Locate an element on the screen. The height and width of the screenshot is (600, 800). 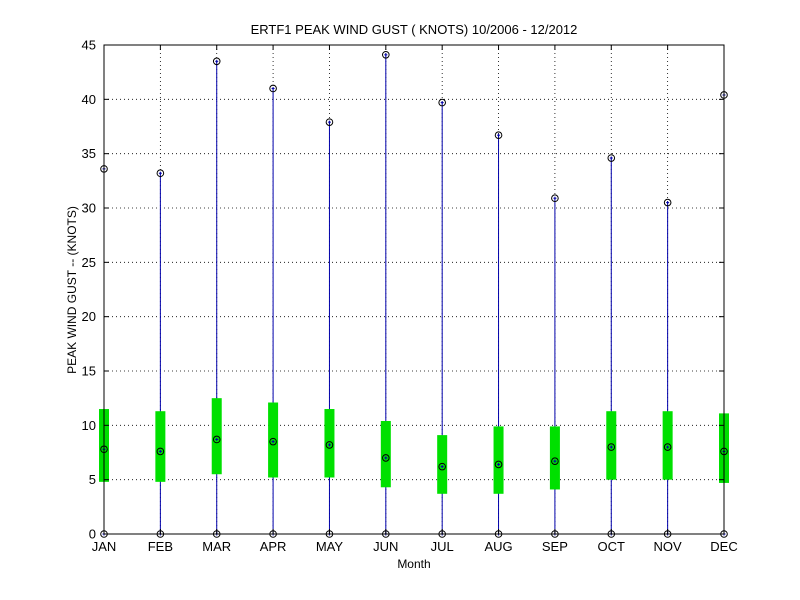
x-axis-title: Month is located at coordinates (413, 564).